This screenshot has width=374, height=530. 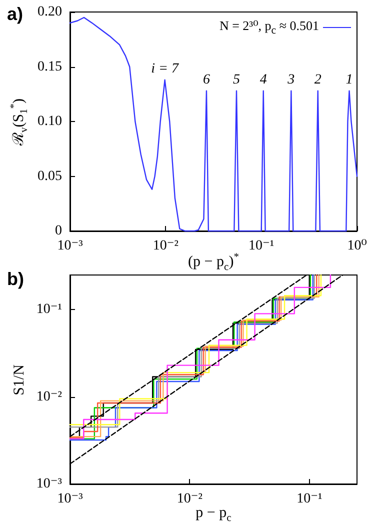 What do you see at coordinates (20, 379) in the screenshot?
I see `y-axis-title: S1/N` at bounding box center [20, 379].